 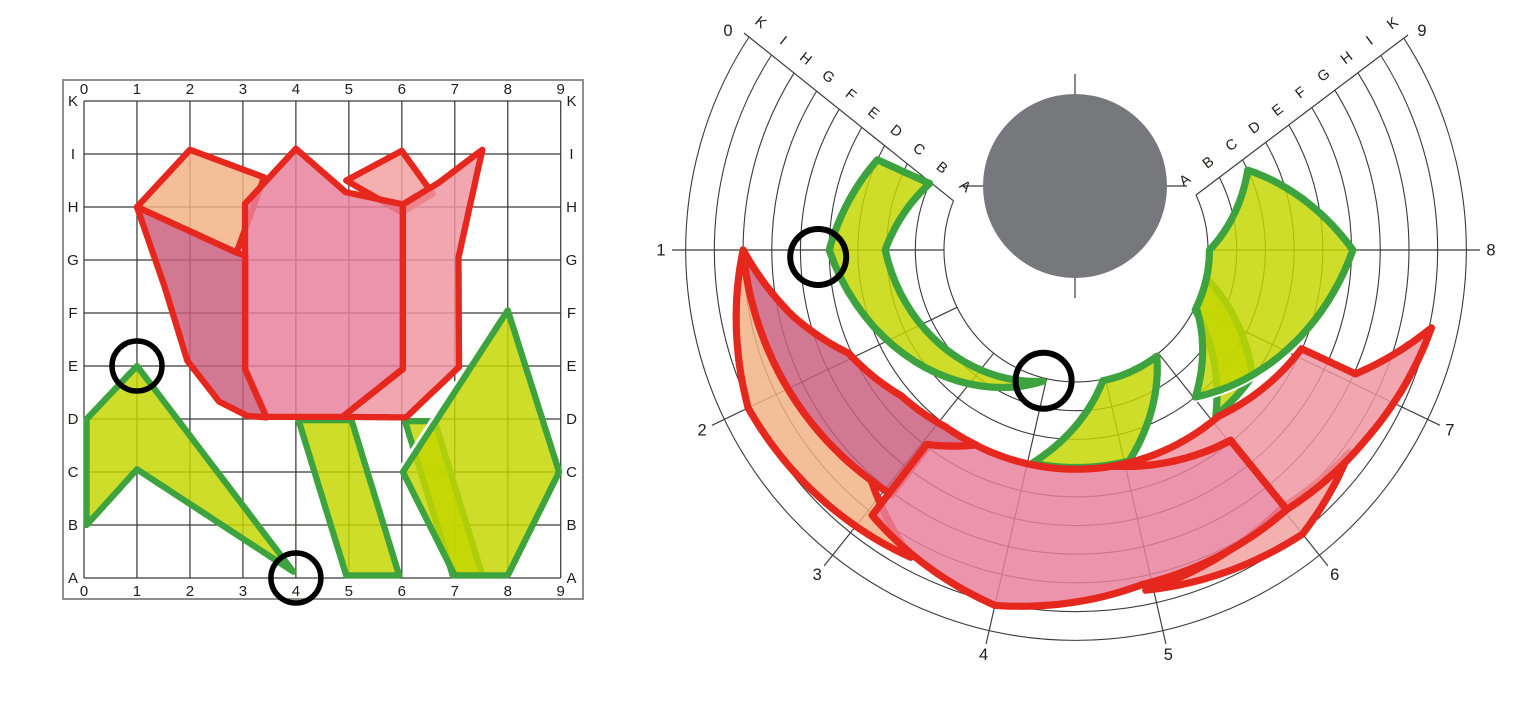 What do you see at coordinates (190, 89) in the screenshot?
I see `column-label-top: 2` at bounding box center [190, 89].